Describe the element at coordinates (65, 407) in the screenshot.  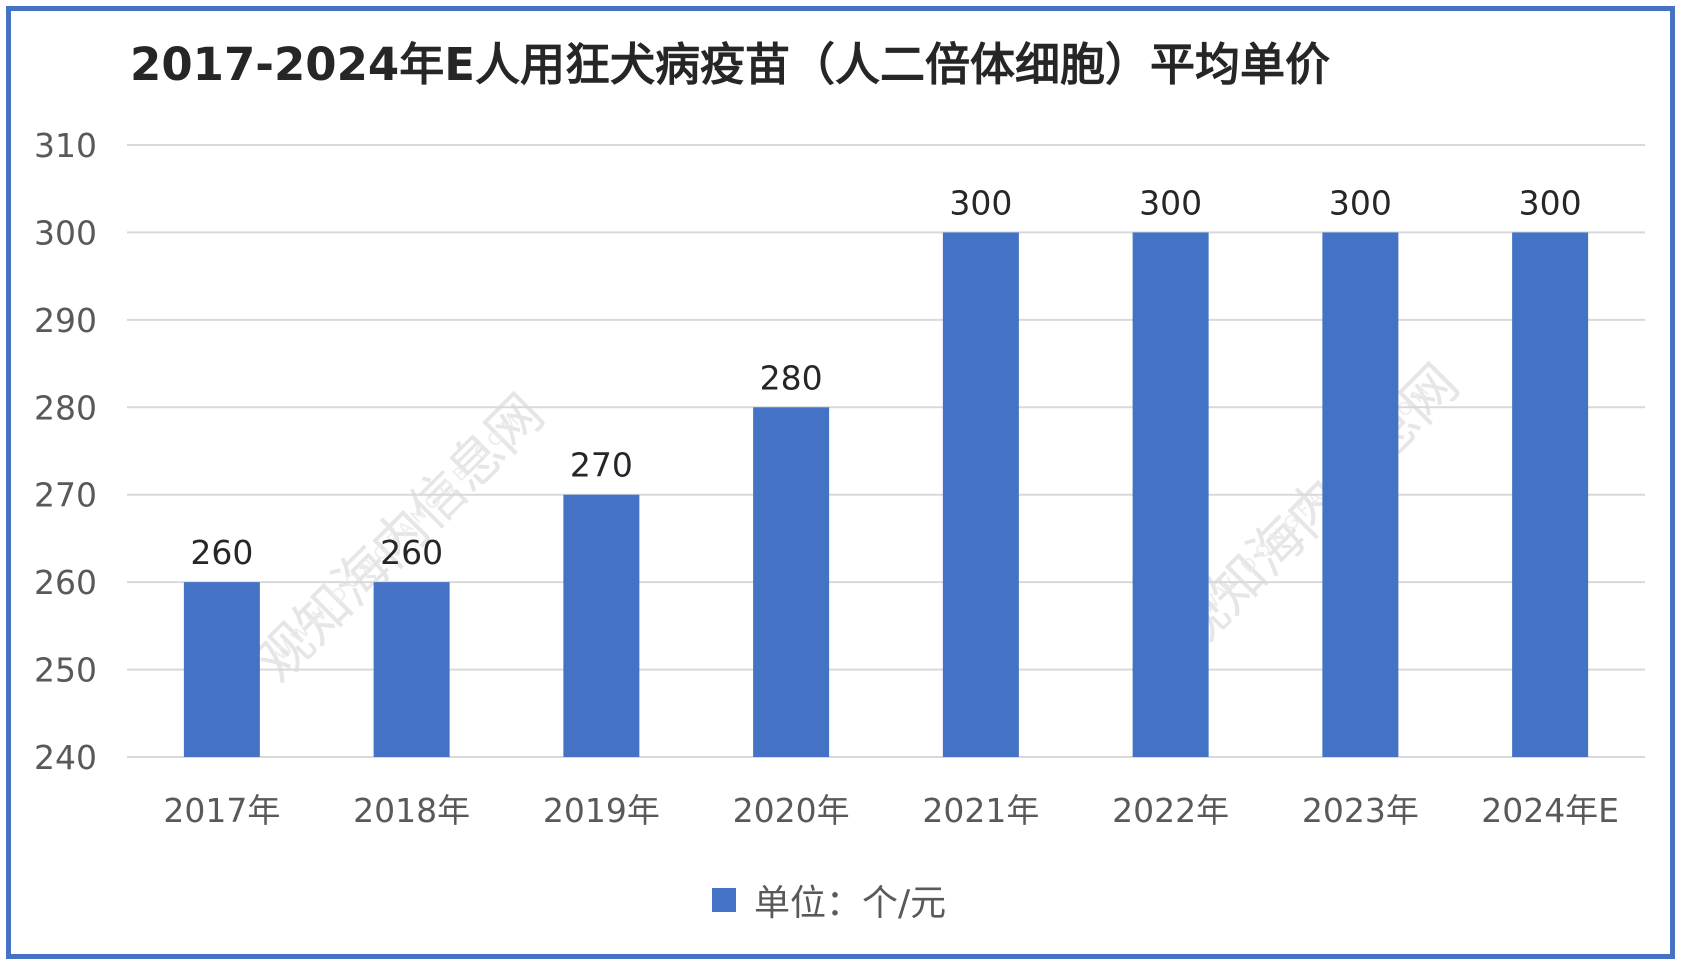
I see `y-tick-label: 280` at that location.